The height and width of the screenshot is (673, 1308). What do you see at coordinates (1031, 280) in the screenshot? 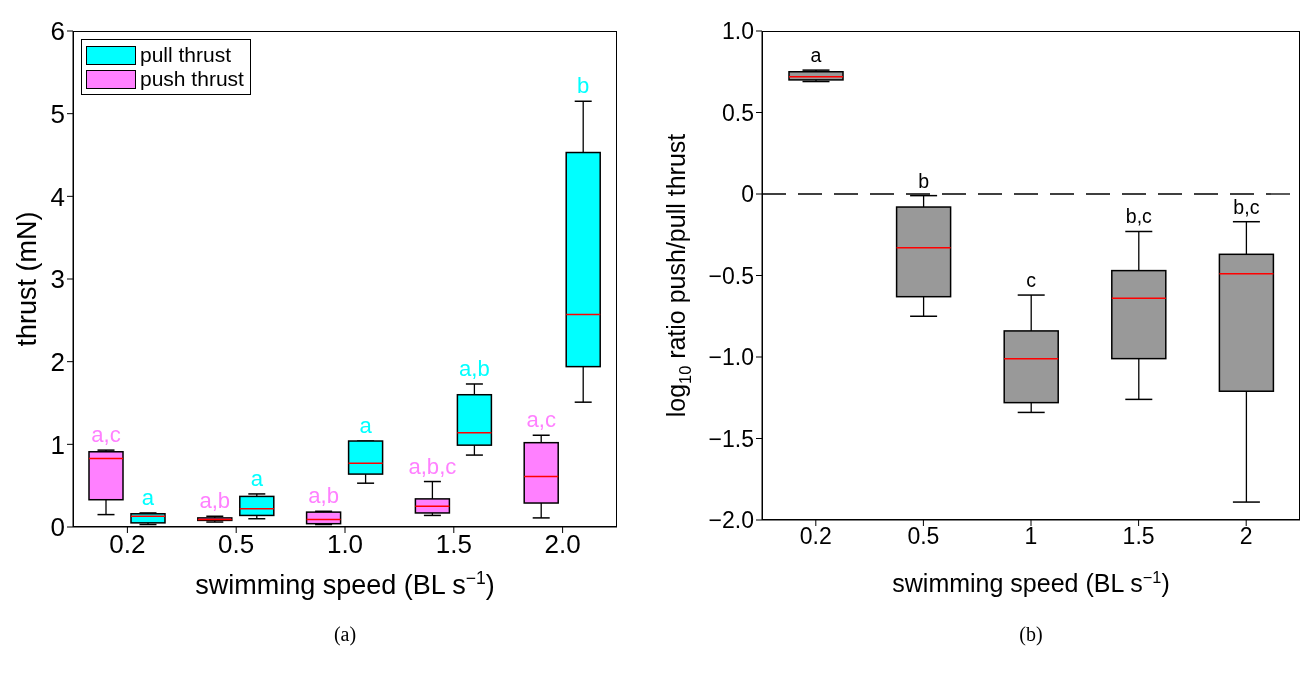
I see `text: c` at bounding box center [1031, 280].